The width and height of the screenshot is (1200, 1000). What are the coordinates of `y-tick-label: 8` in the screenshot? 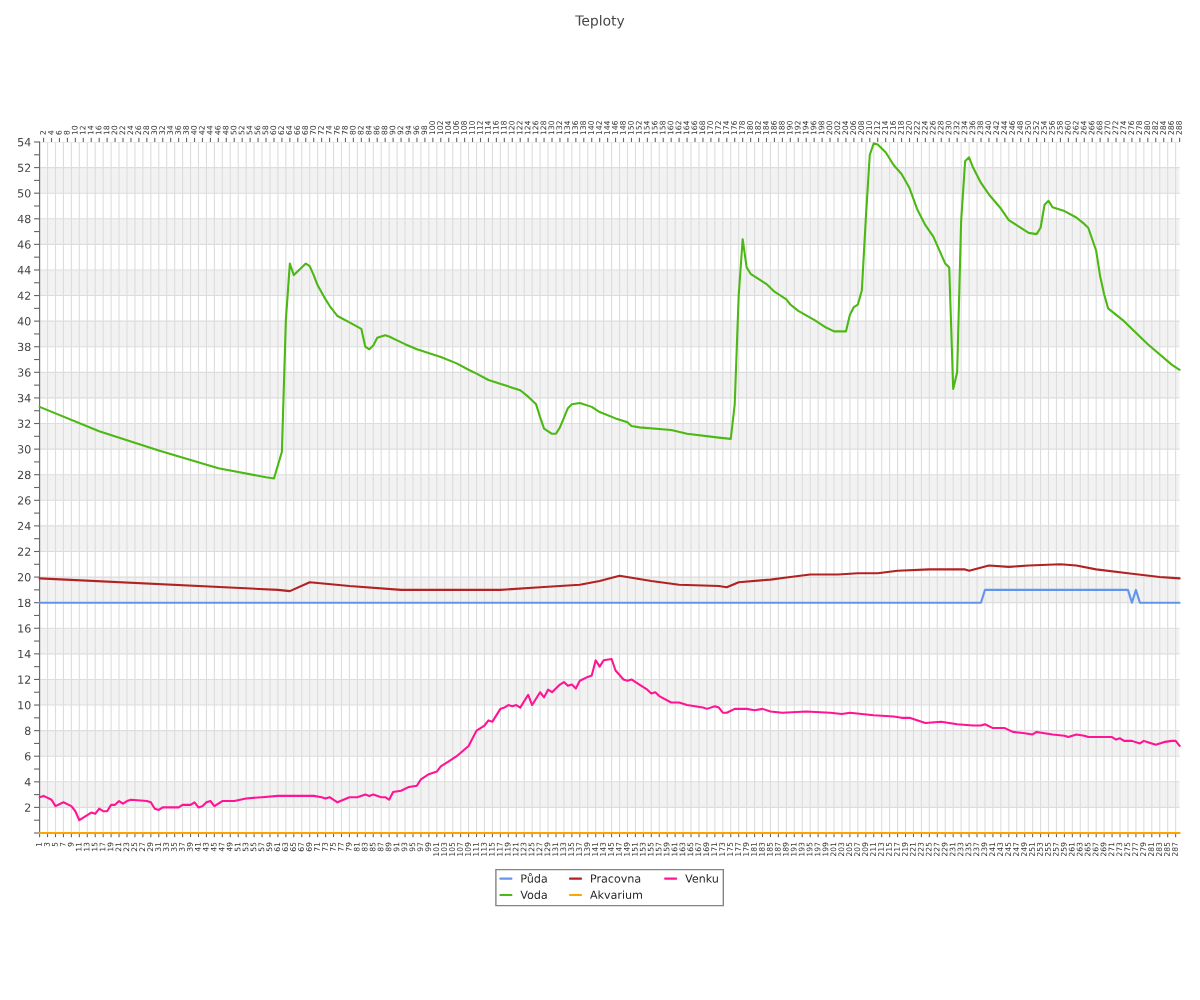 It's located at (27, 731).